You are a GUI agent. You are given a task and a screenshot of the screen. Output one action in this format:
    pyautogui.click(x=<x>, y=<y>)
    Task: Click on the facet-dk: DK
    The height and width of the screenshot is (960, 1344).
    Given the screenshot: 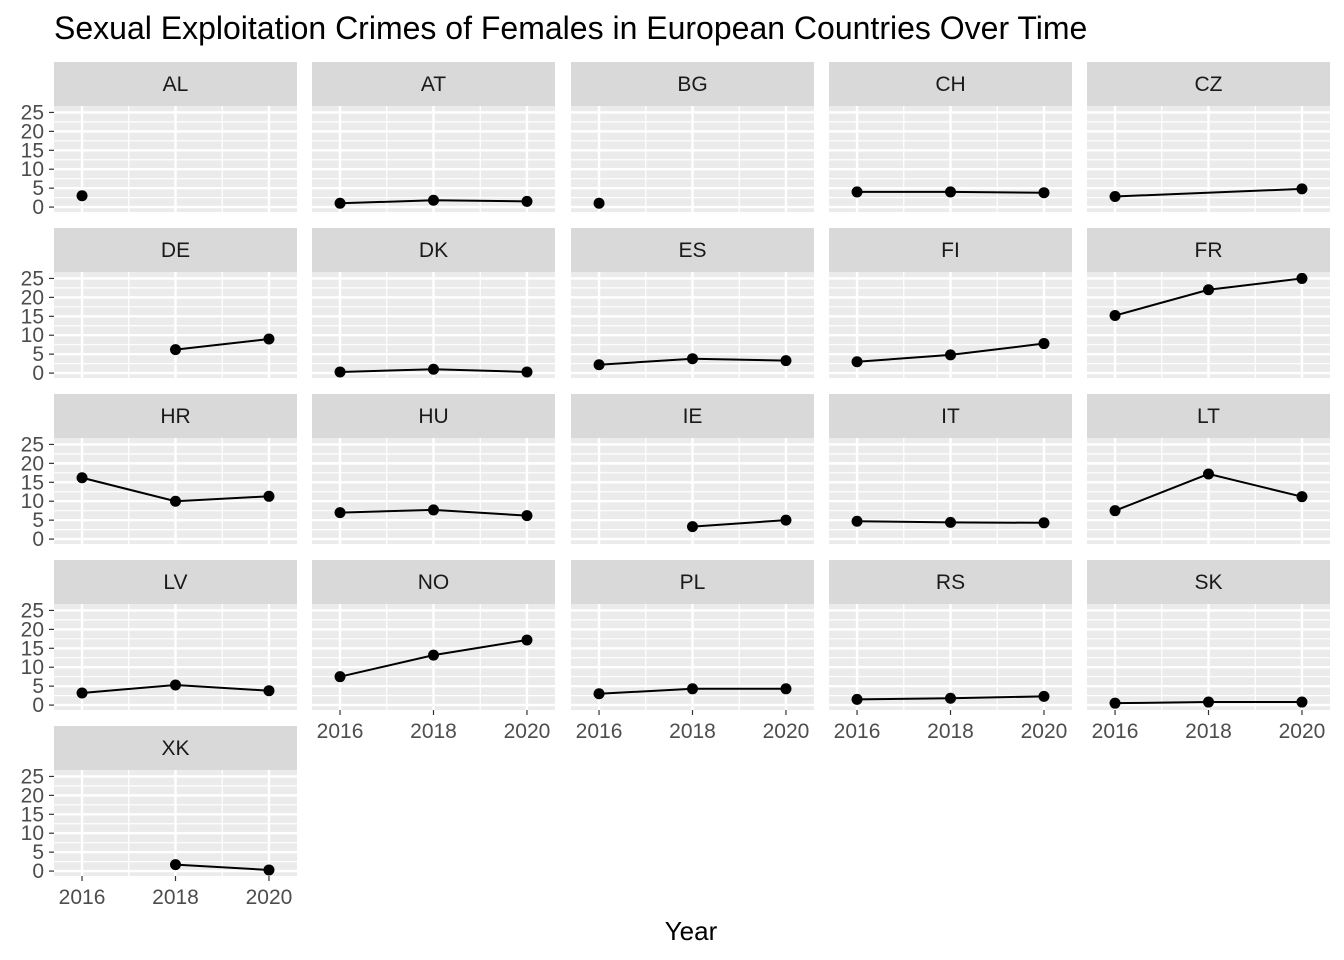 What is the action you would take?
    pyautogui.click(x=433, y=303)
    